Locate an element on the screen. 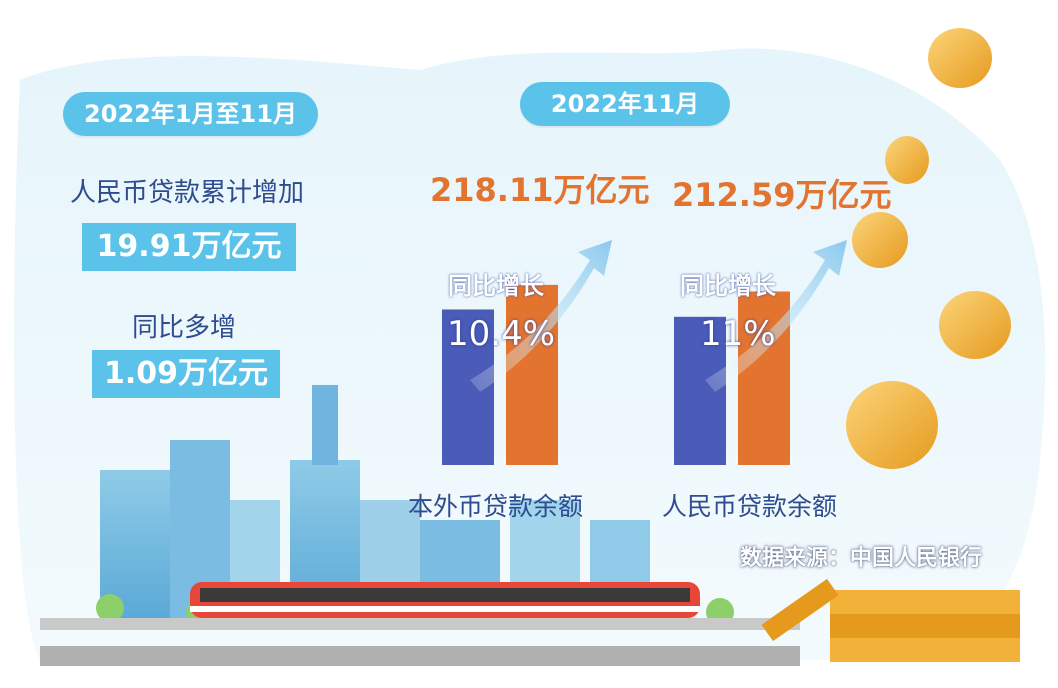 The width and height of the screenshot is (1058, 688). category-label-1: 本外币贷款余额 is located at coordinates (496, 506).